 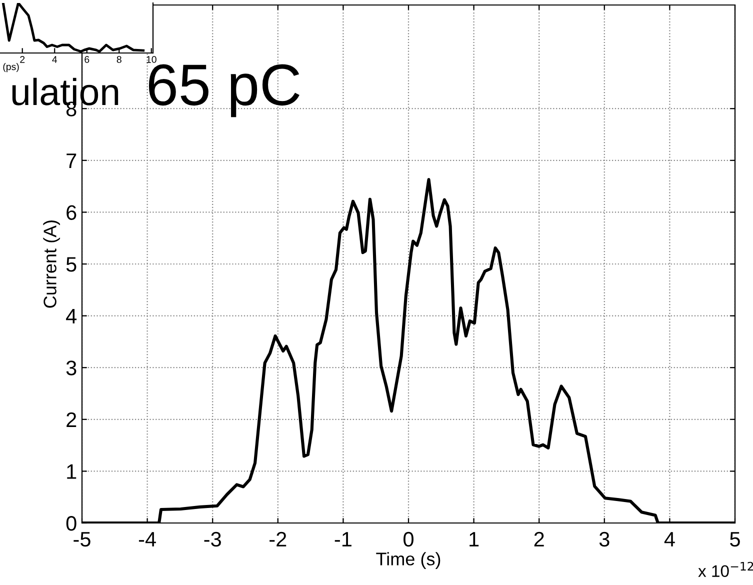 What do you see at coordinates (409, 539) in the screenshot?
I see `x-tick-label: 0` at bounding box center [409, 539].